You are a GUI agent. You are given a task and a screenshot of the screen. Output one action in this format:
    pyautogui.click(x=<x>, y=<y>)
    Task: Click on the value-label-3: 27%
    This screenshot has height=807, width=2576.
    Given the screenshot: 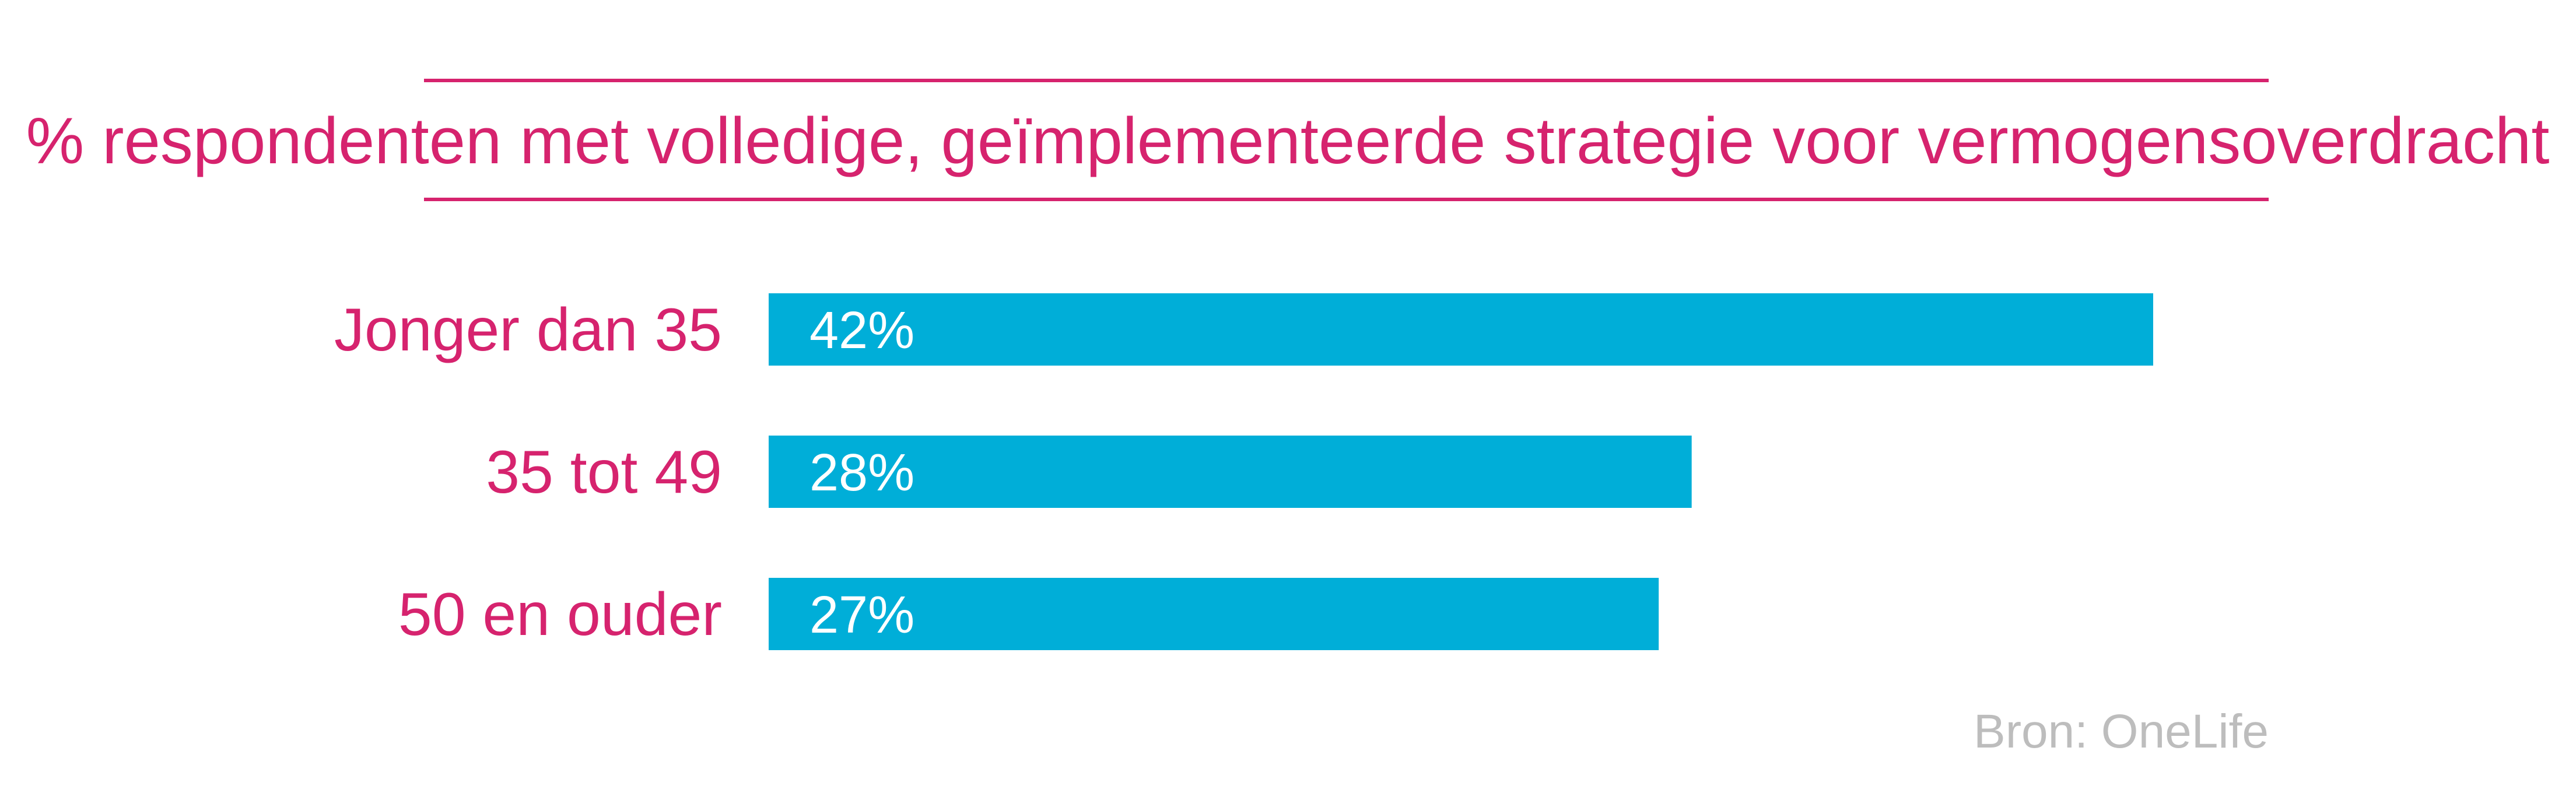 What is the action you would take?
    pyautogui.click(x=861, y=615)
    